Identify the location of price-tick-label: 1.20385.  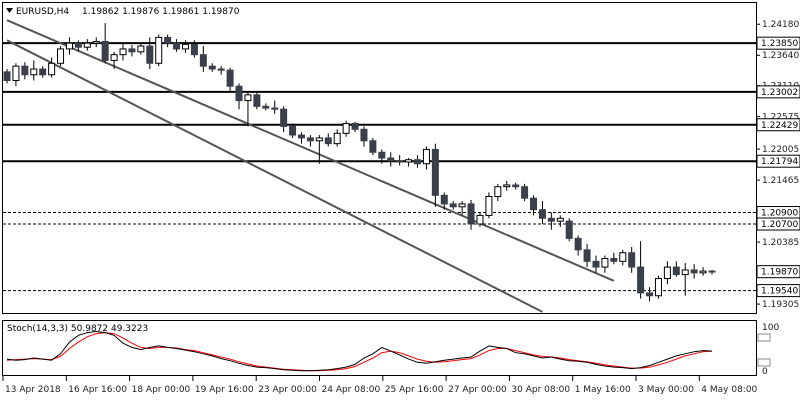
(780, 243).